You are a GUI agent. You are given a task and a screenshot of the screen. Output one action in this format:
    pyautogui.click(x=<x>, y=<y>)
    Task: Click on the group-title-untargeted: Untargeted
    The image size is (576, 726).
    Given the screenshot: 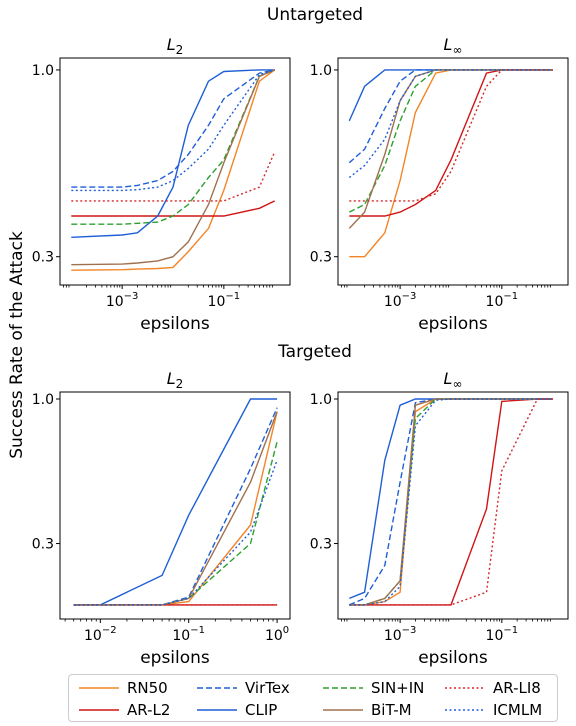 What is the action you would take?
    pyautogui.click(x=315, y=15)
    